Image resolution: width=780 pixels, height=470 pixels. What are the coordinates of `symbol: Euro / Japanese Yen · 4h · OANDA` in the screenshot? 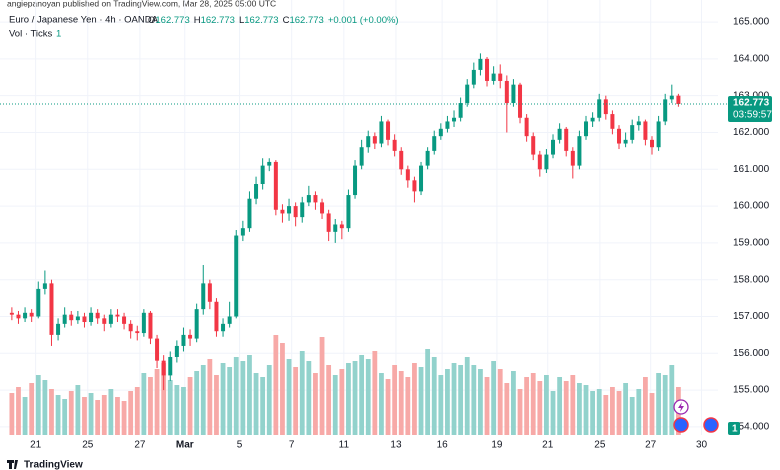 It's located at (84, 20).